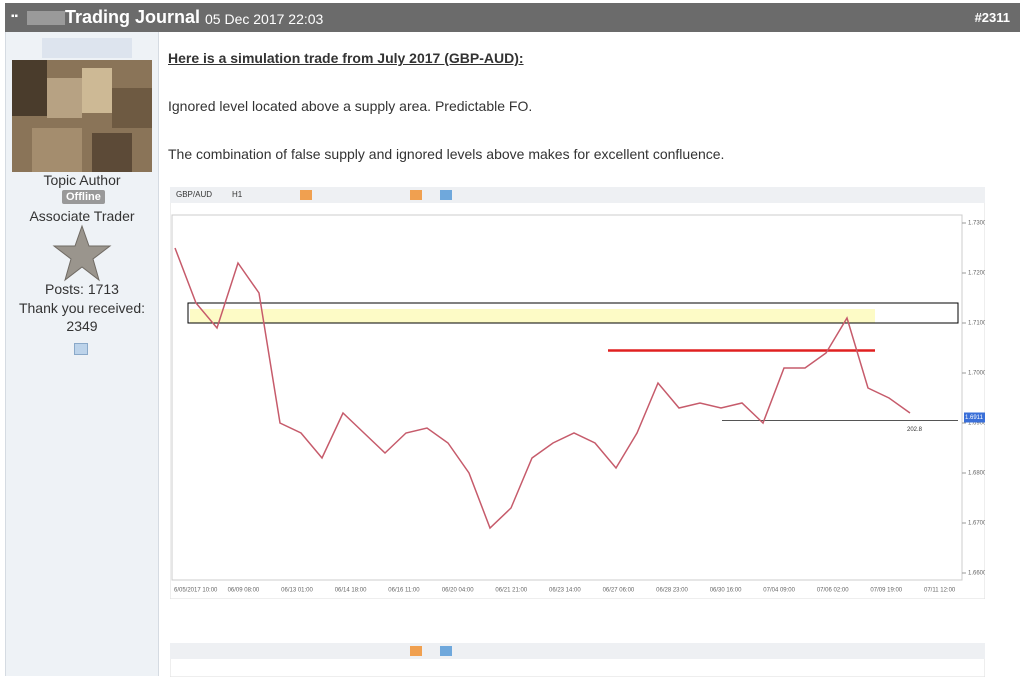 This screenshot has width=1027, height=677. Describe the element at coordinates (726, 591) in the screenshot. I see `x-tick-label: 06/30 16:00` at that location.